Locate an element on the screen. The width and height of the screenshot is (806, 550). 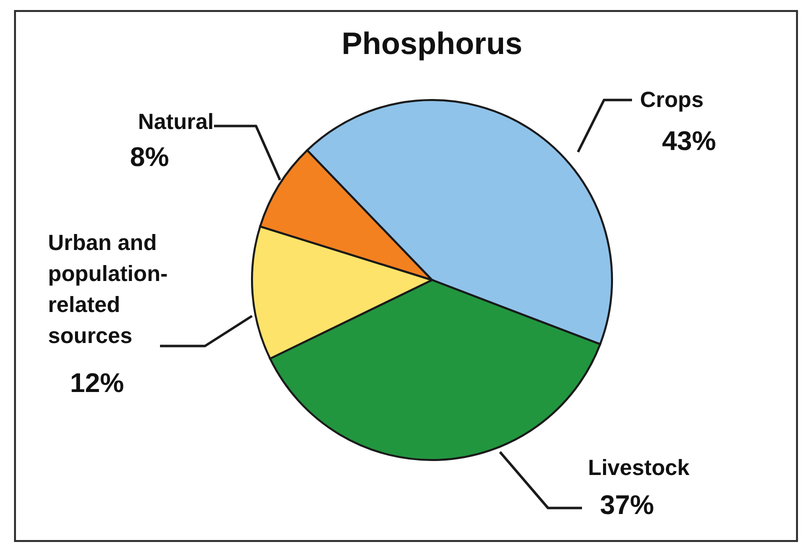
slice-label: Urban and population-related sources is located at coordinates (108, 289).